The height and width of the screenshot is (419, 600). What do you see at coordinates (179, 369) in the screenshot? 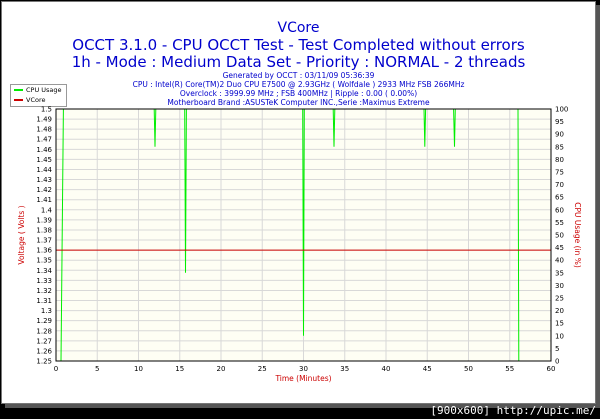
I see `x-tick-label: 15` at bounding box center [179, 369].